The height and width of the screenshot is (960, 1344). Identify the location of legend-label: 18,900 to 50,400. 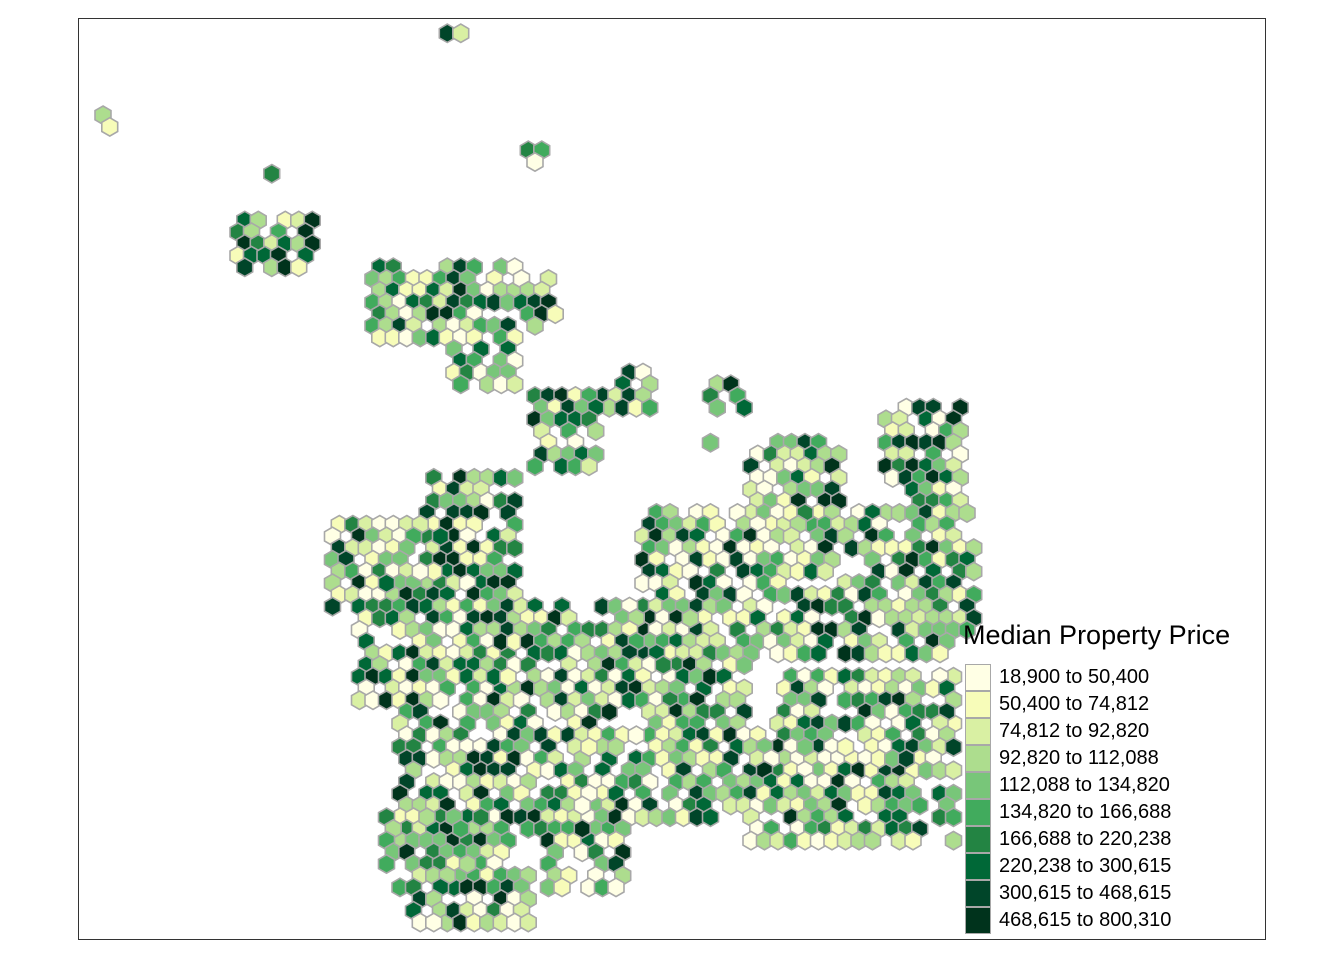
(1074, 677).